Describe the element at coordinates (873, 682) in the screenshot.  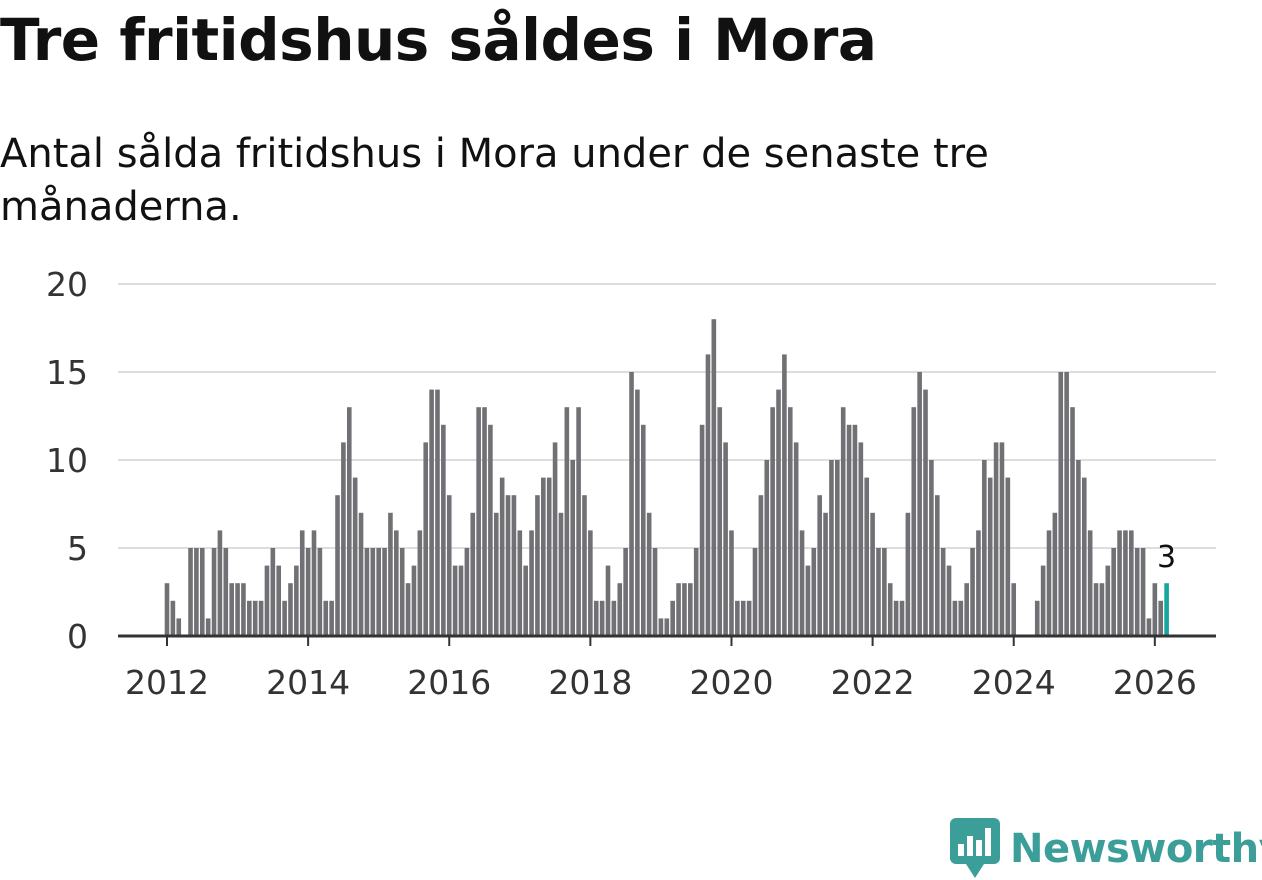
I see `x-tick-label: 2022` at that location.